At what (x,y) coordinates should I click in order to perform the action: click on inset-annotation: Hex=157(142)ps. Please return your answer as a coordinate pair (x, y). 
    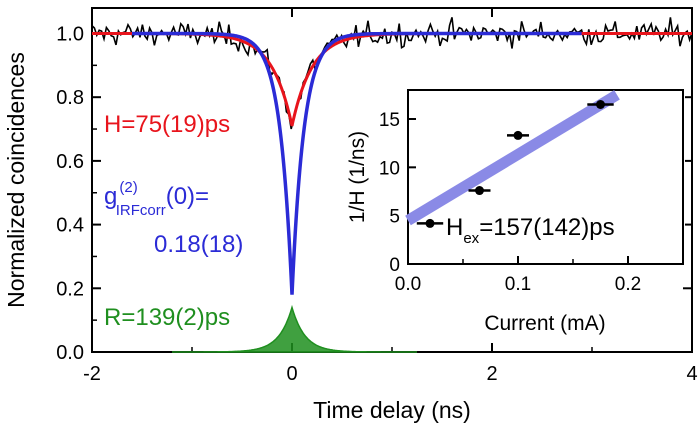
    Looking at the image, I should click on (530, 230).